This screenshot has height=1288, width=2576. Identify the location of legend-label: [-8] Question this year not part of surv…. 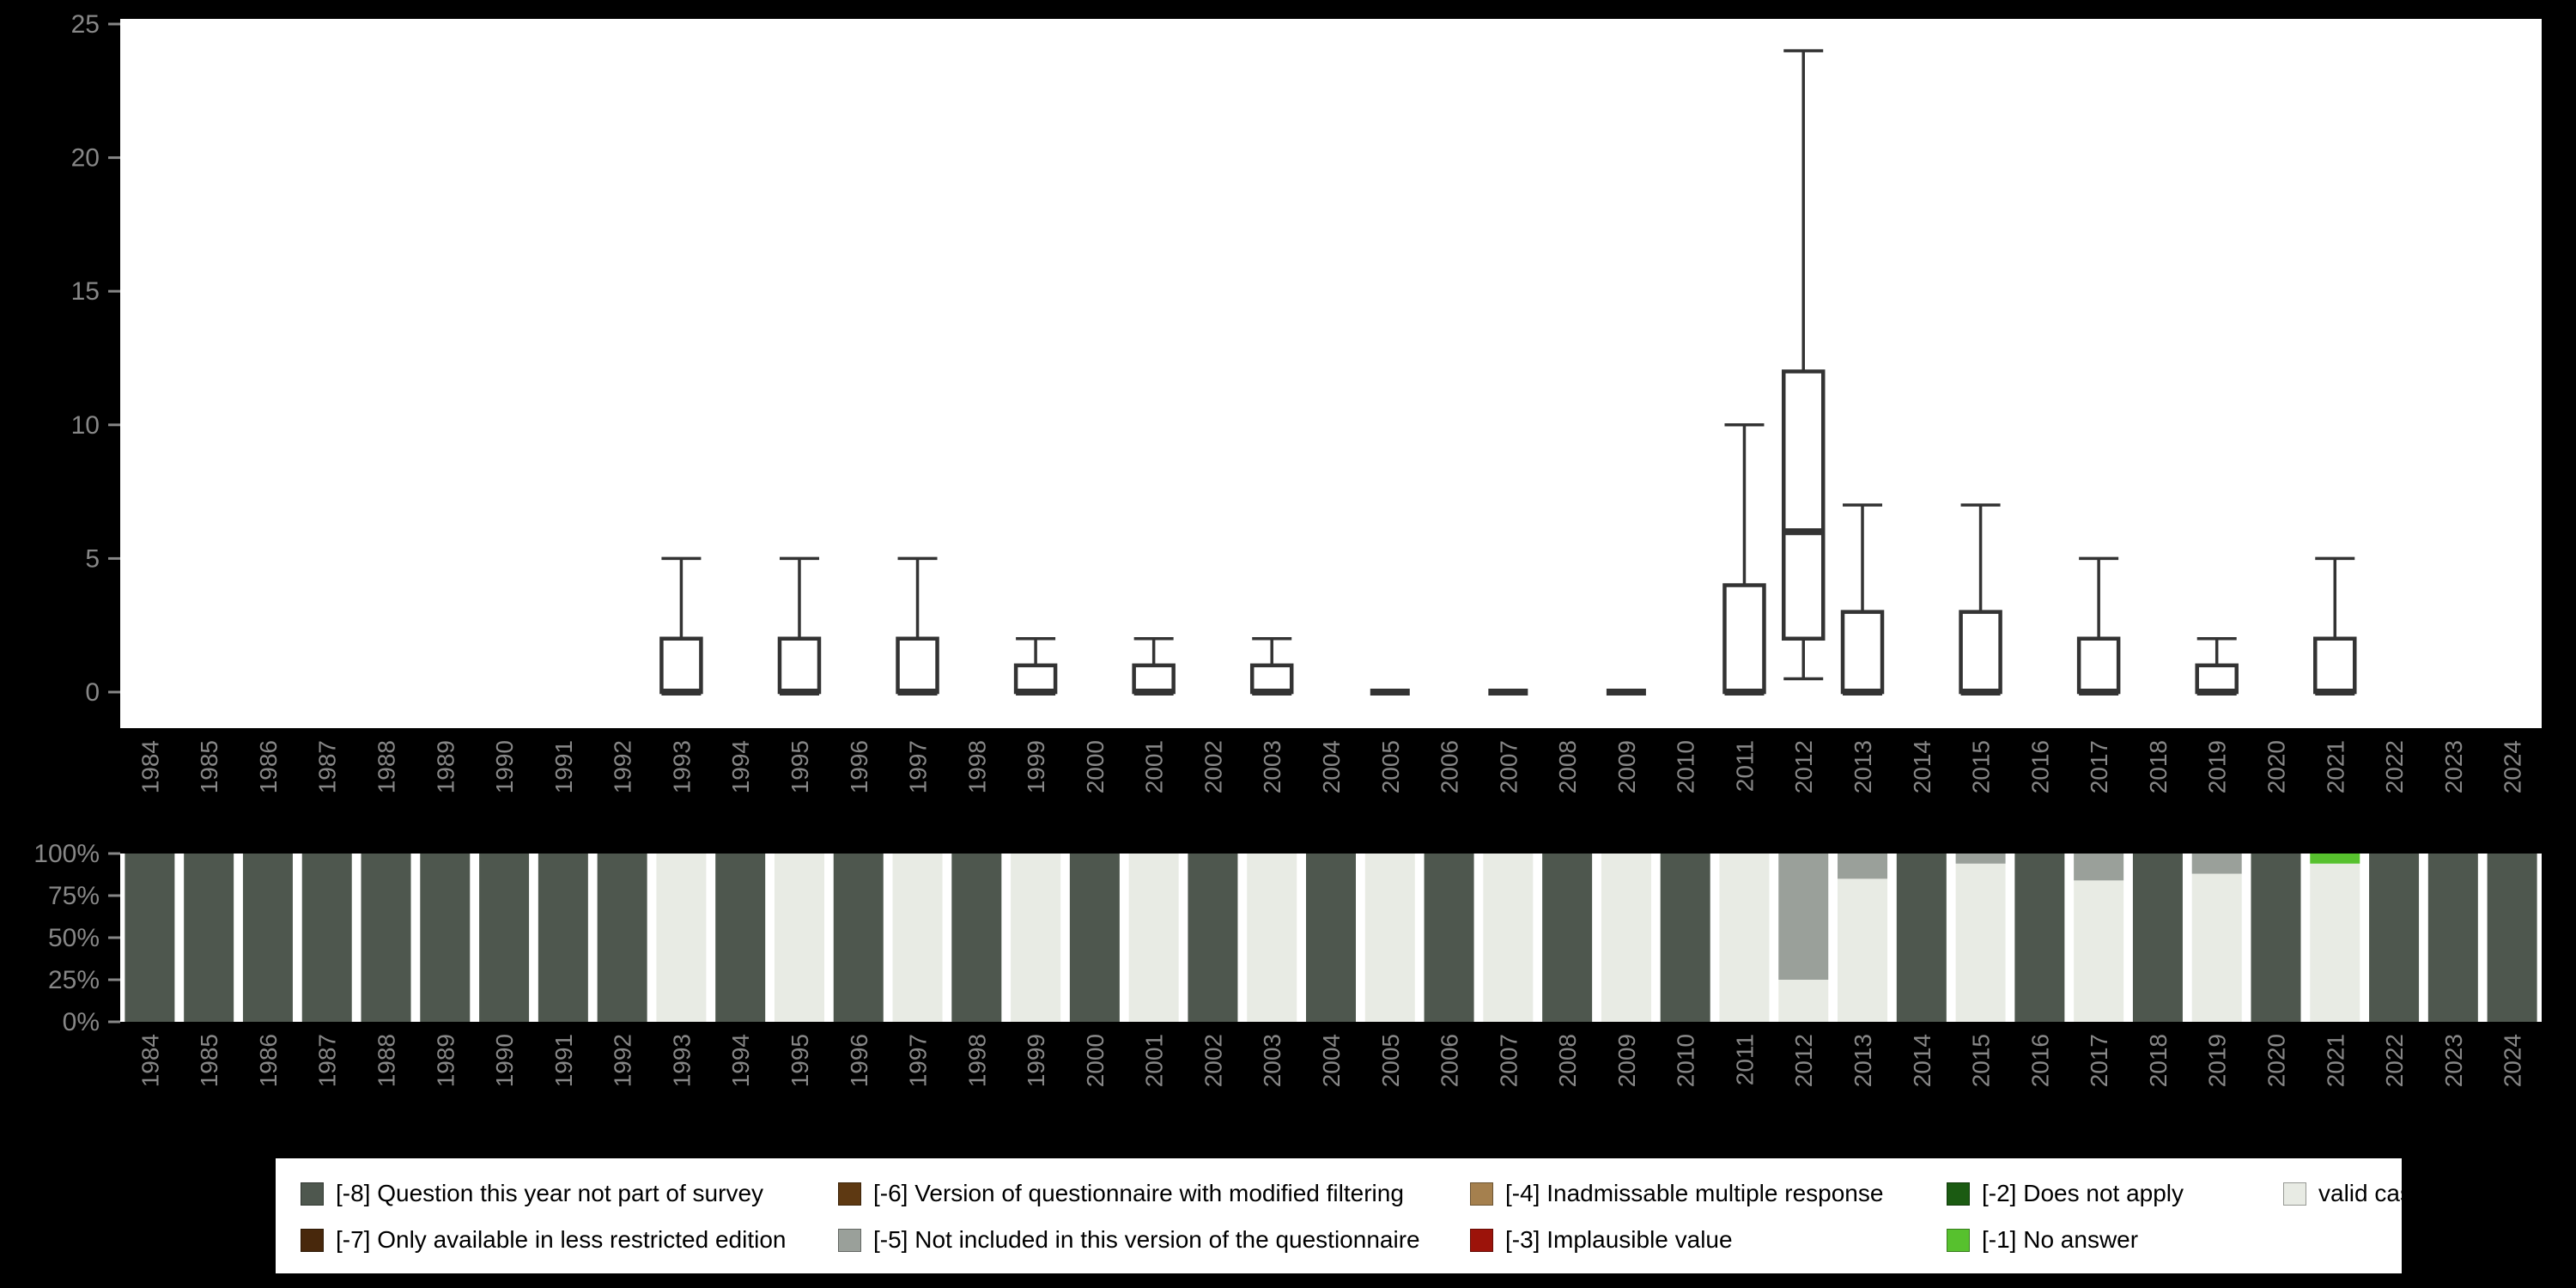
(550, 1193).